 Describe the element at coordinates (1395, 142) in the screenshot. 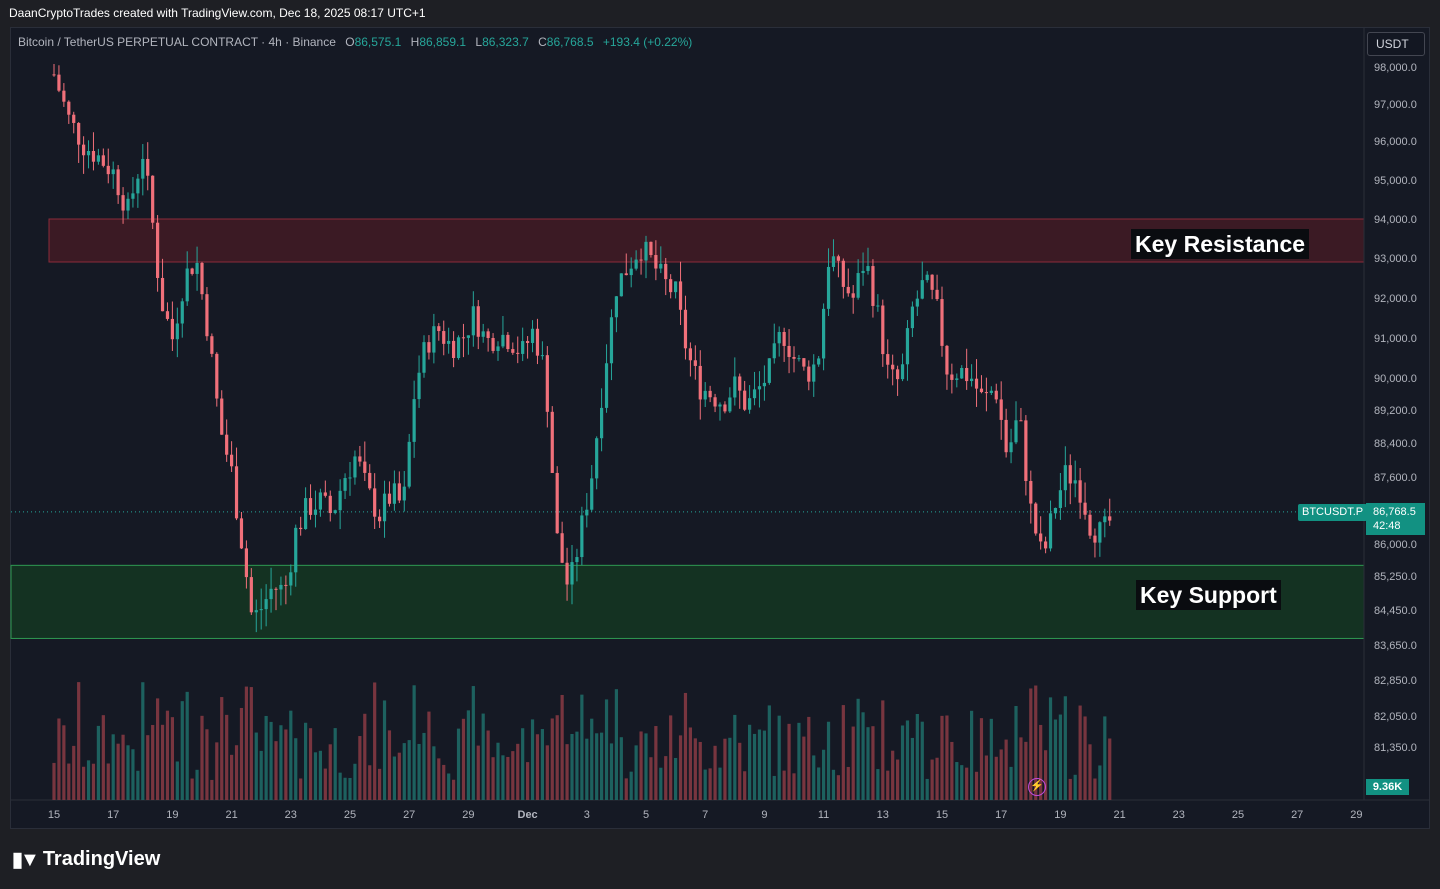

I see `price-tick-label: 96,000.0` at that location.